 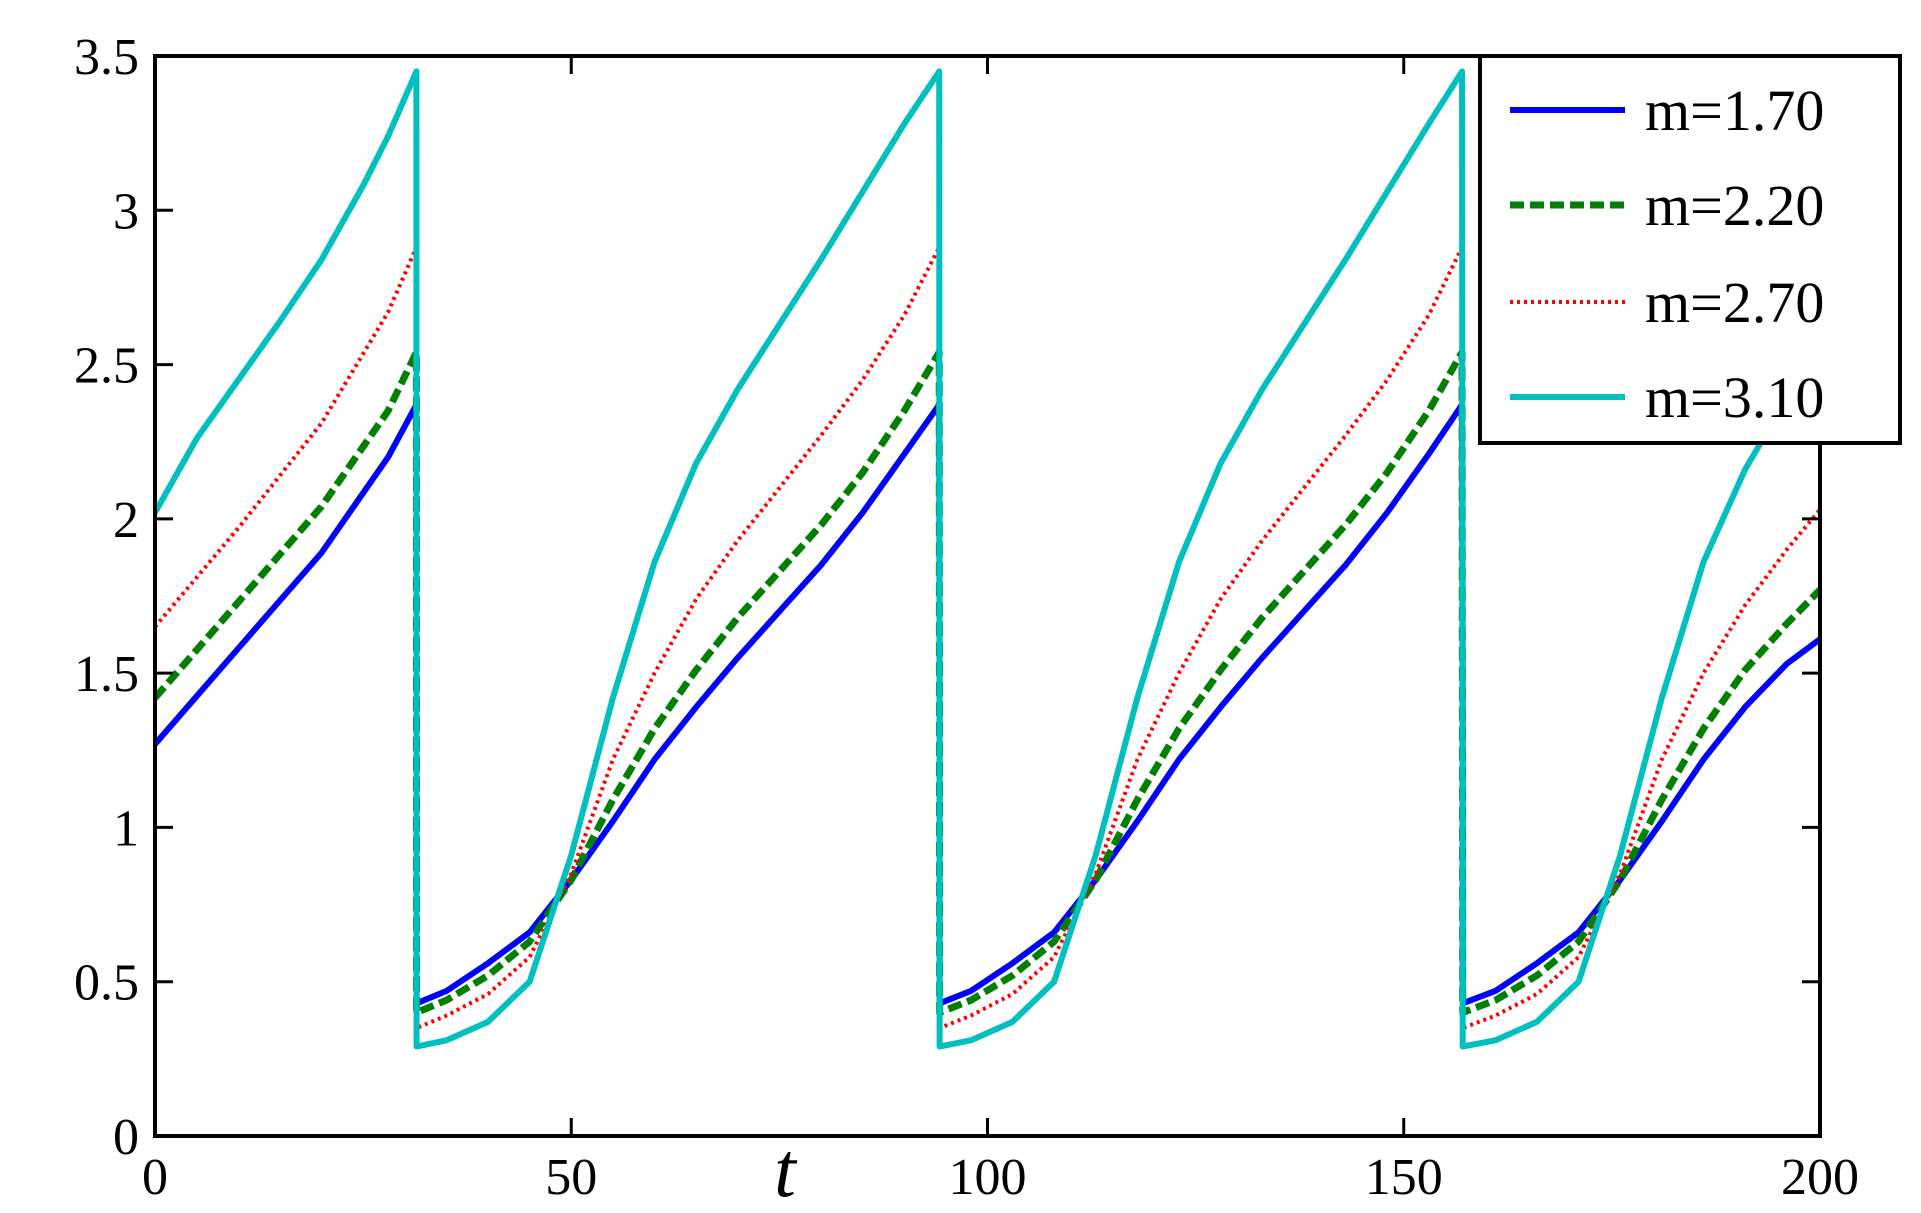 I want to click on x-tick-label: 0, so click(x=155, y=1177).